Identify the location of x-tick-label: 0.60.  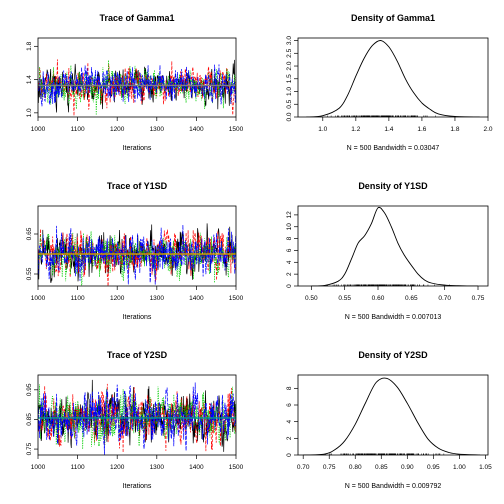
(378, 298).